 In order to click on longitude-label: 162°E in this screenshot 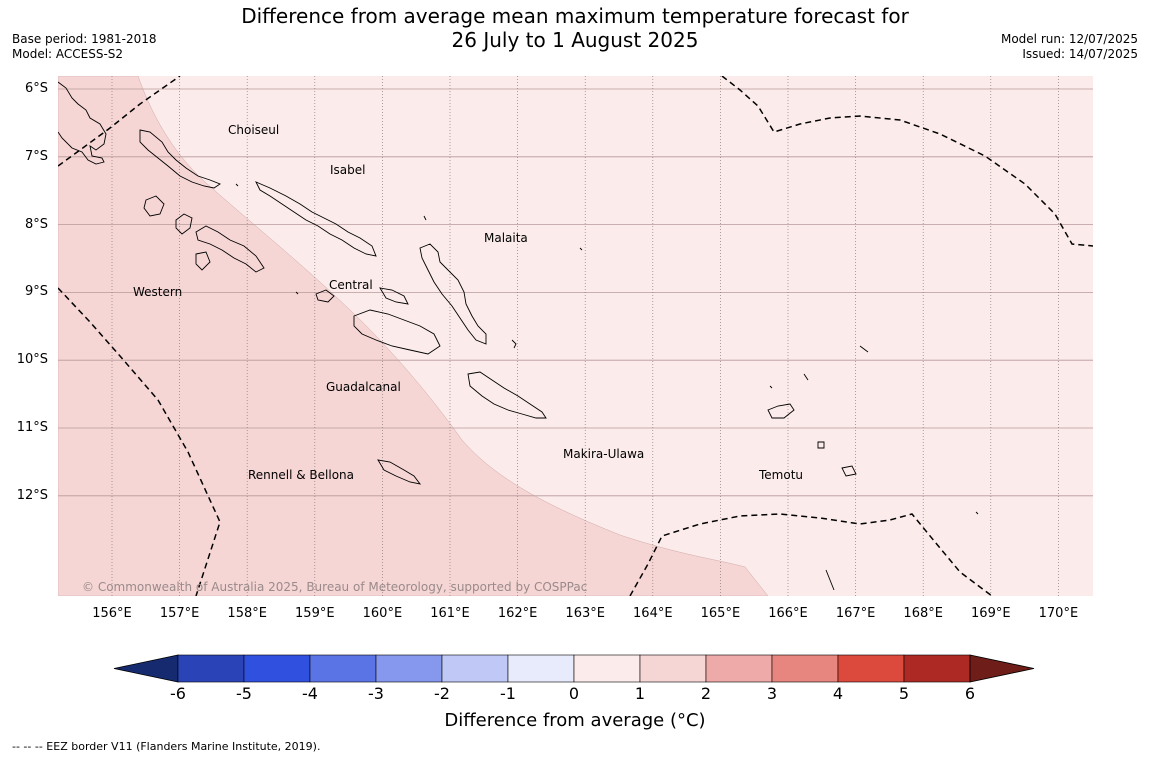, I will do `click(517, 613)`.